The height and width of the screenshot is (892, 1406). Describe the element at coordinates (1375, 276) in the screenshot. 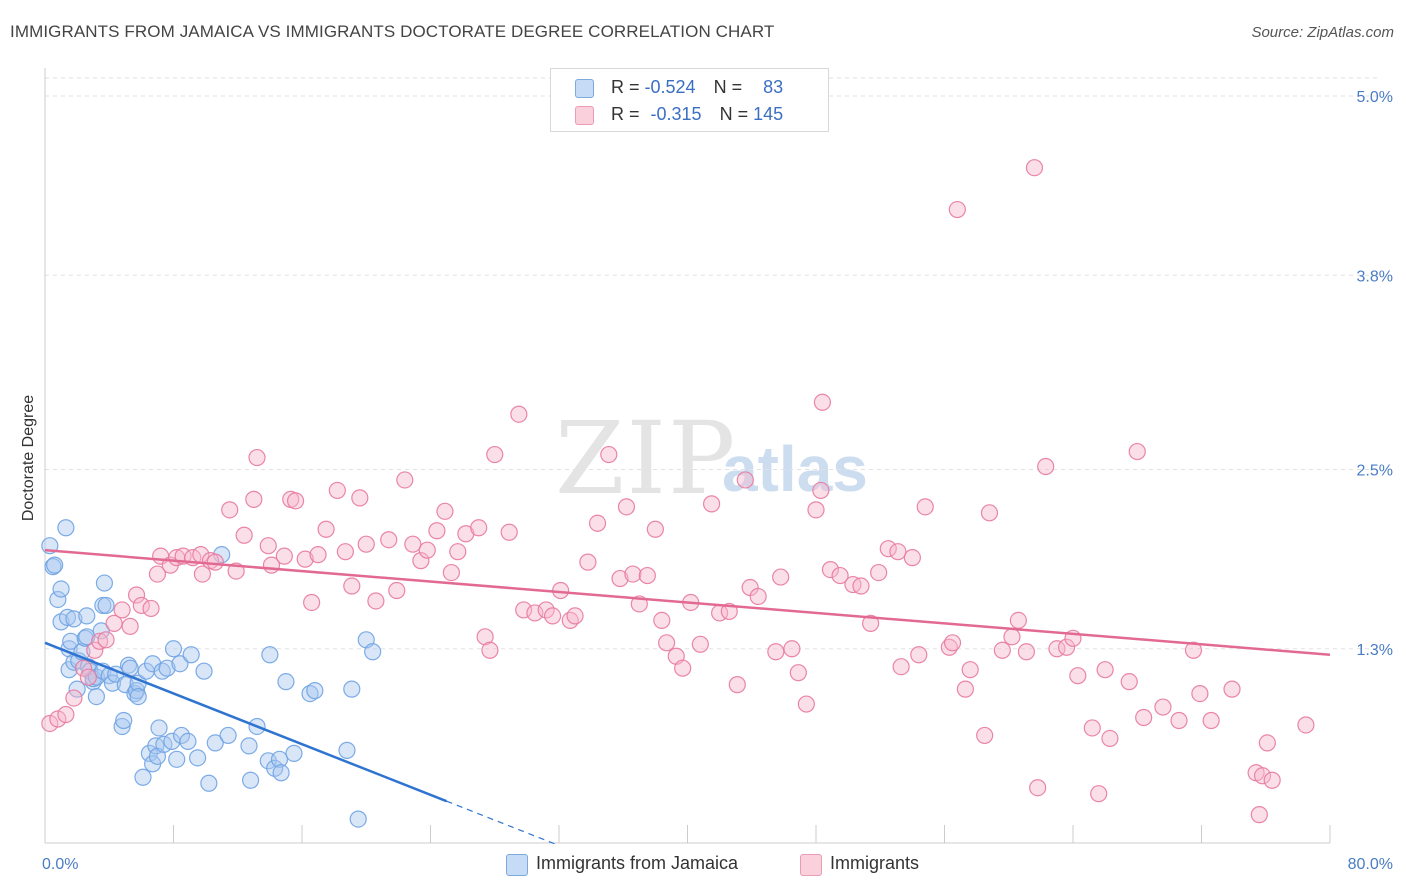

I see `y-tick-label: 3.8%` at that location.